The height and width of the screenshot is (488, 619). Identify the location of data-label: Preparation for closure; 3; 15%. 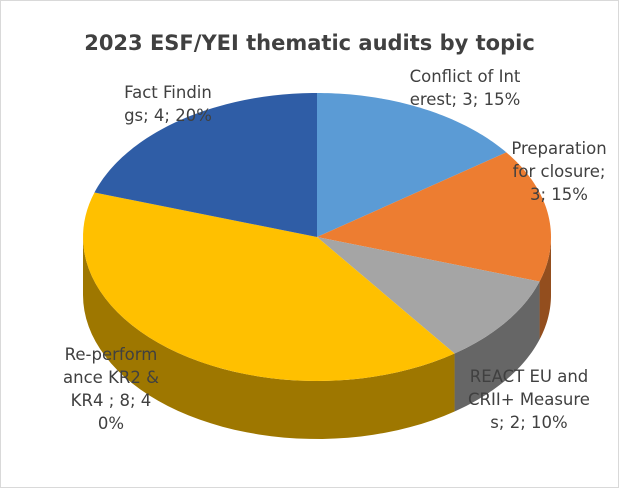
(559, 171).